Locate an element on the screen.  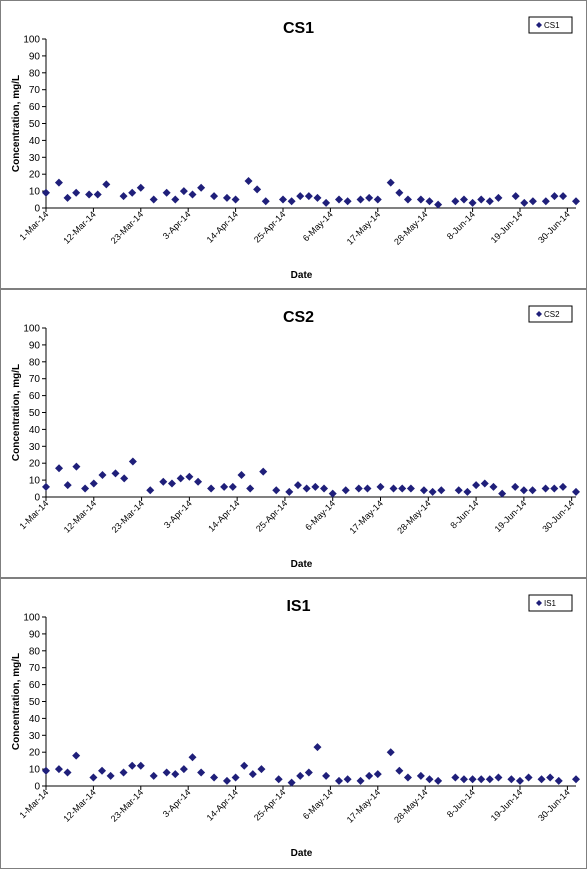
x-tick-label: 23-Mar-14 is located at coordinates (127, 805).